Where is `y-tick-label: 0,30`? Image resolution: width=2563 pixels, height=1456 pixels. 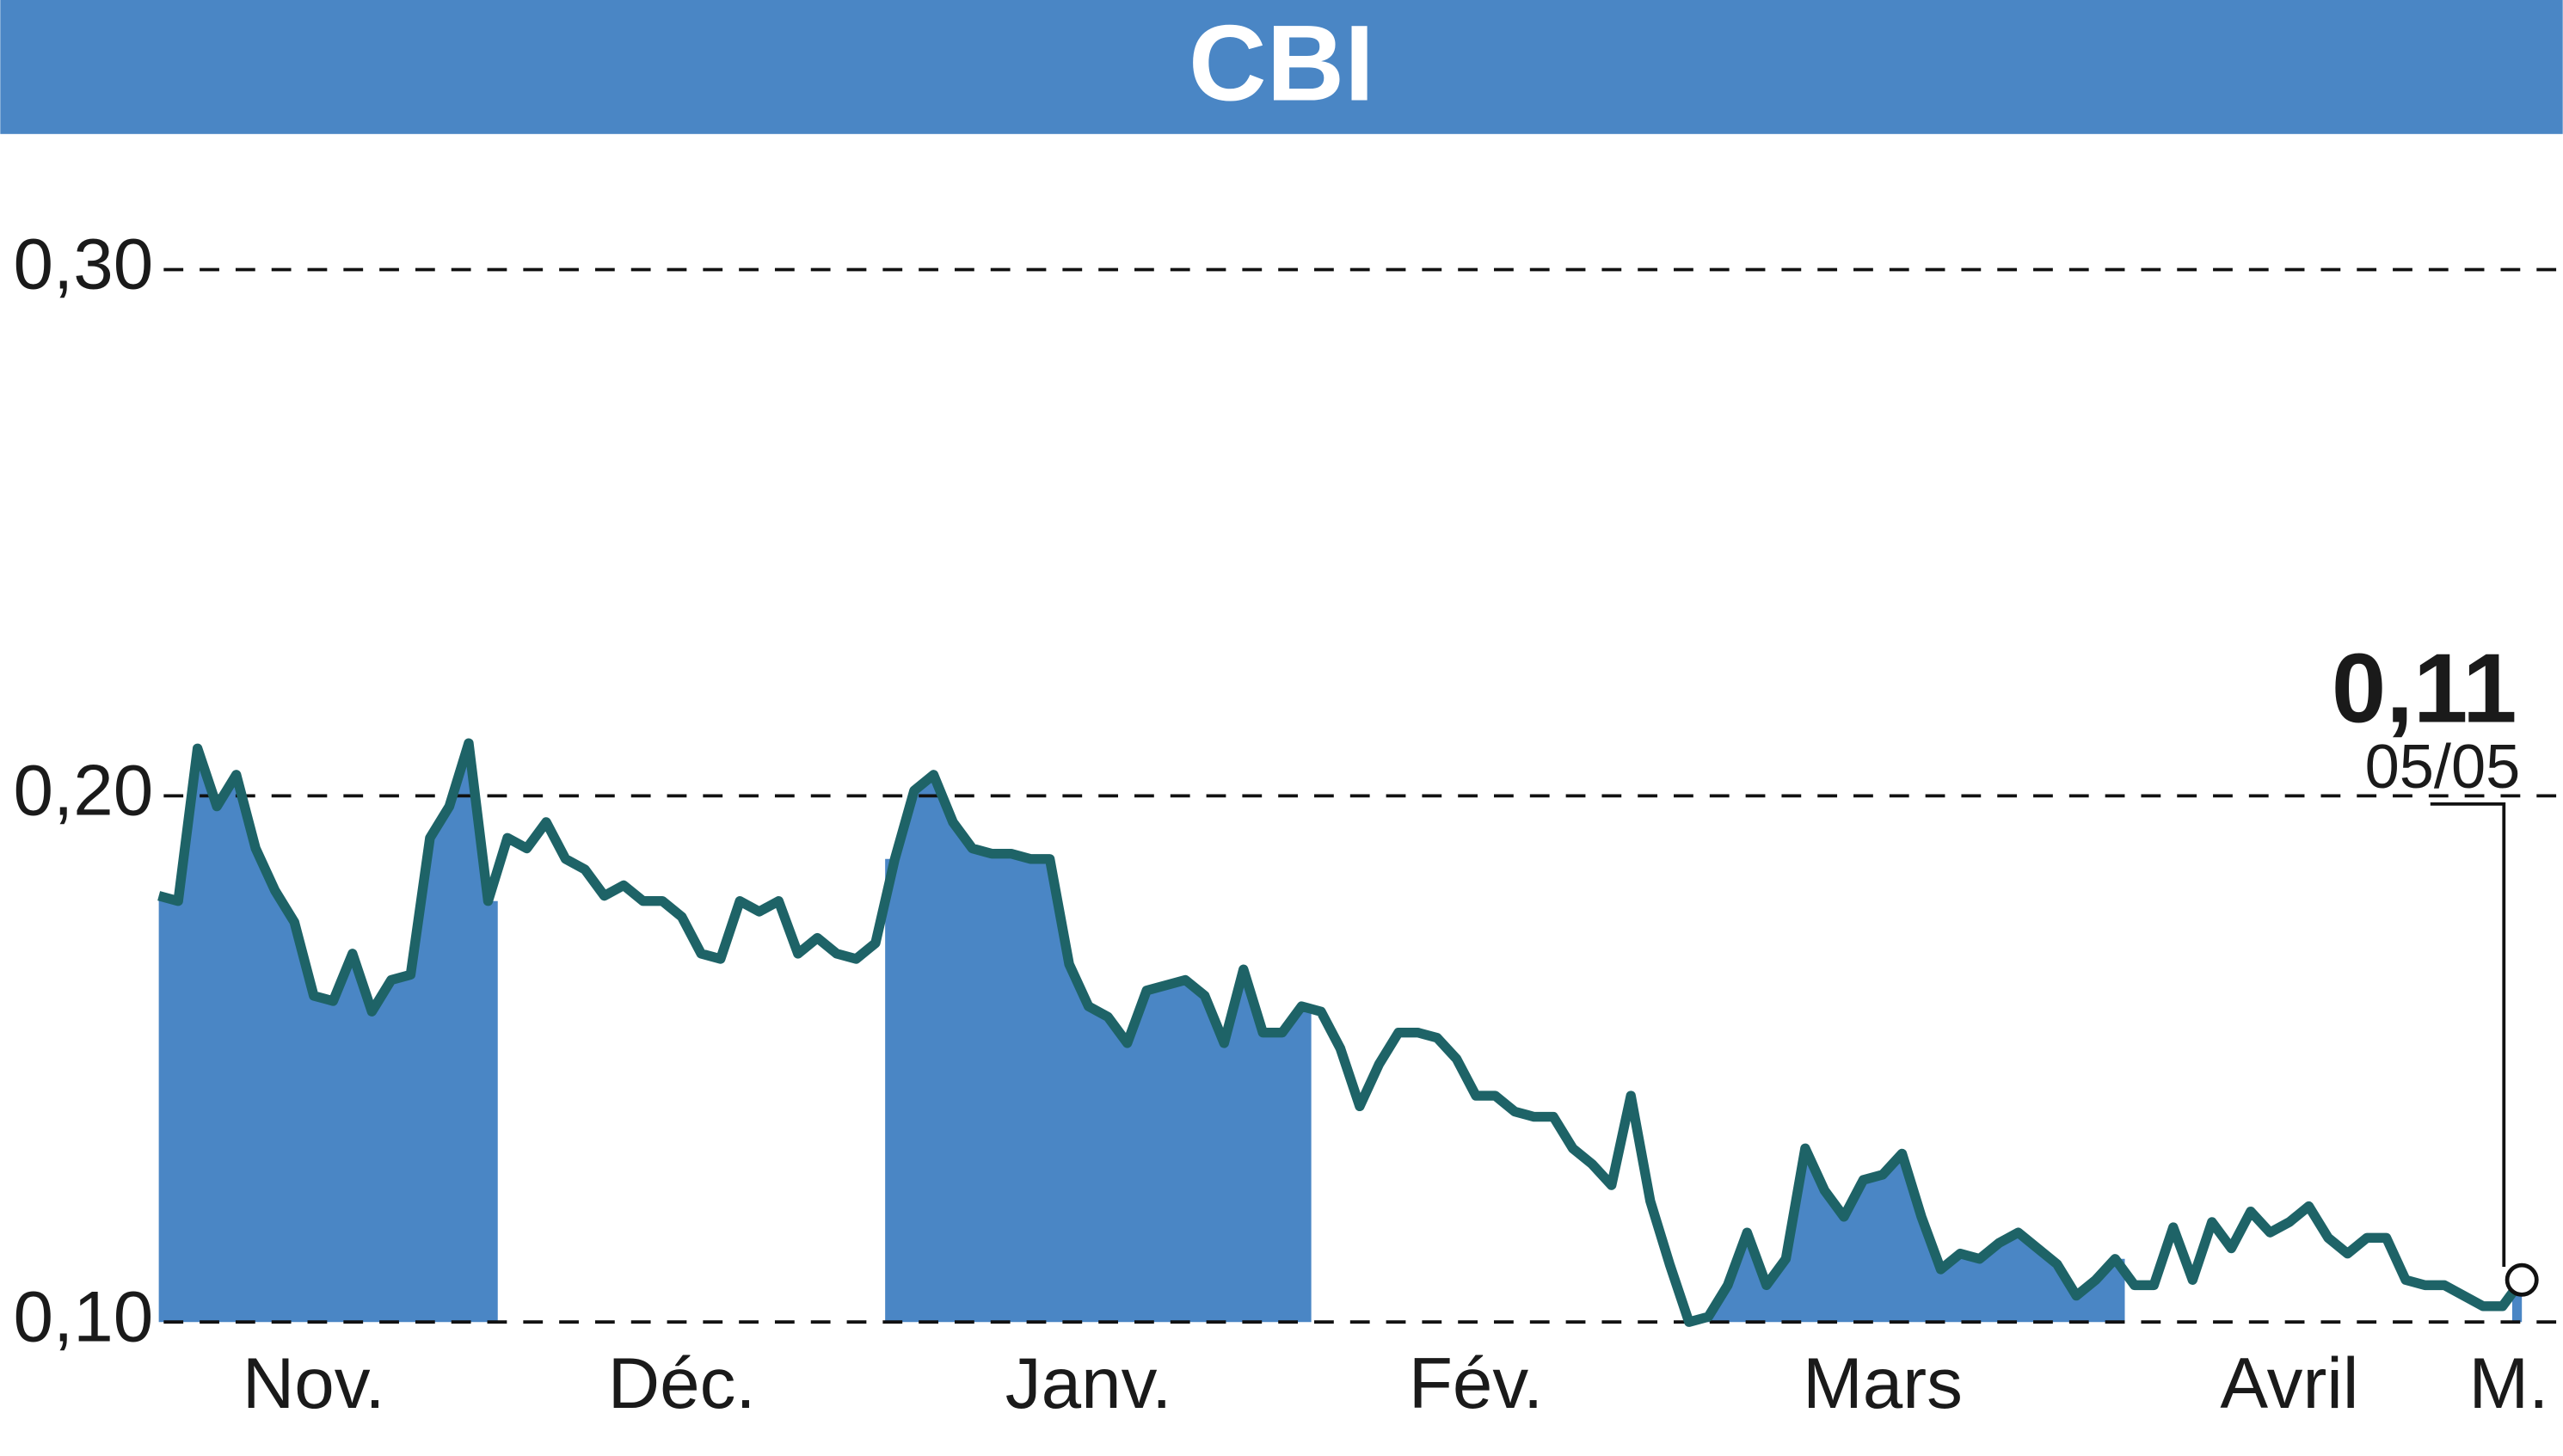 y-tick-label: 0,30 is located at coordinates (84, 264).